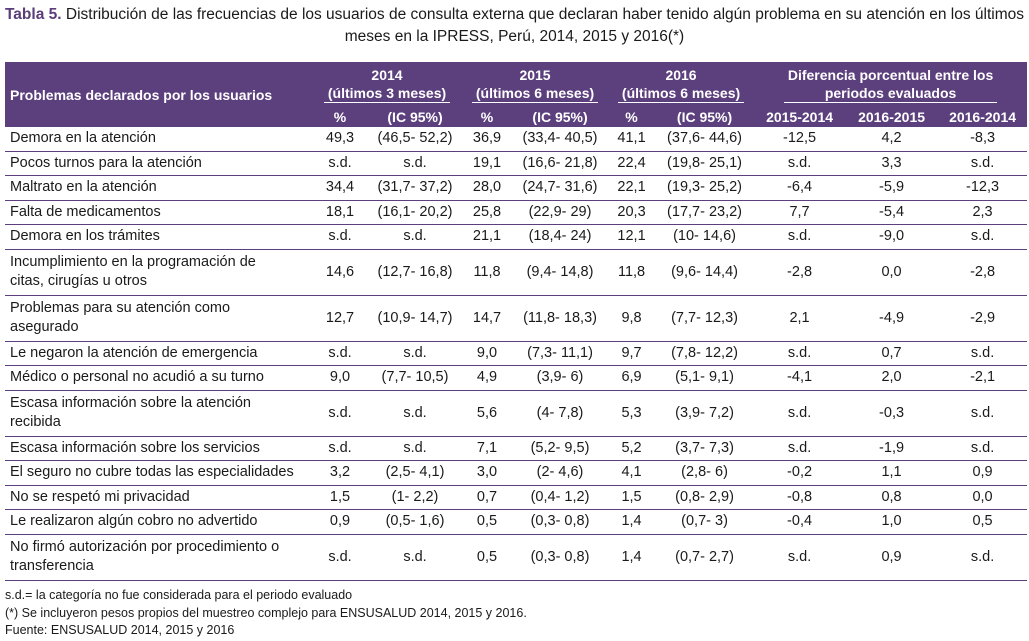 This screenshot has height=641, width=1029. What do you see at coordinates (983, 116) in the screenshot?
I see `header-diff-2016-2014: 2016-2014` at bounding box center [983, 116].